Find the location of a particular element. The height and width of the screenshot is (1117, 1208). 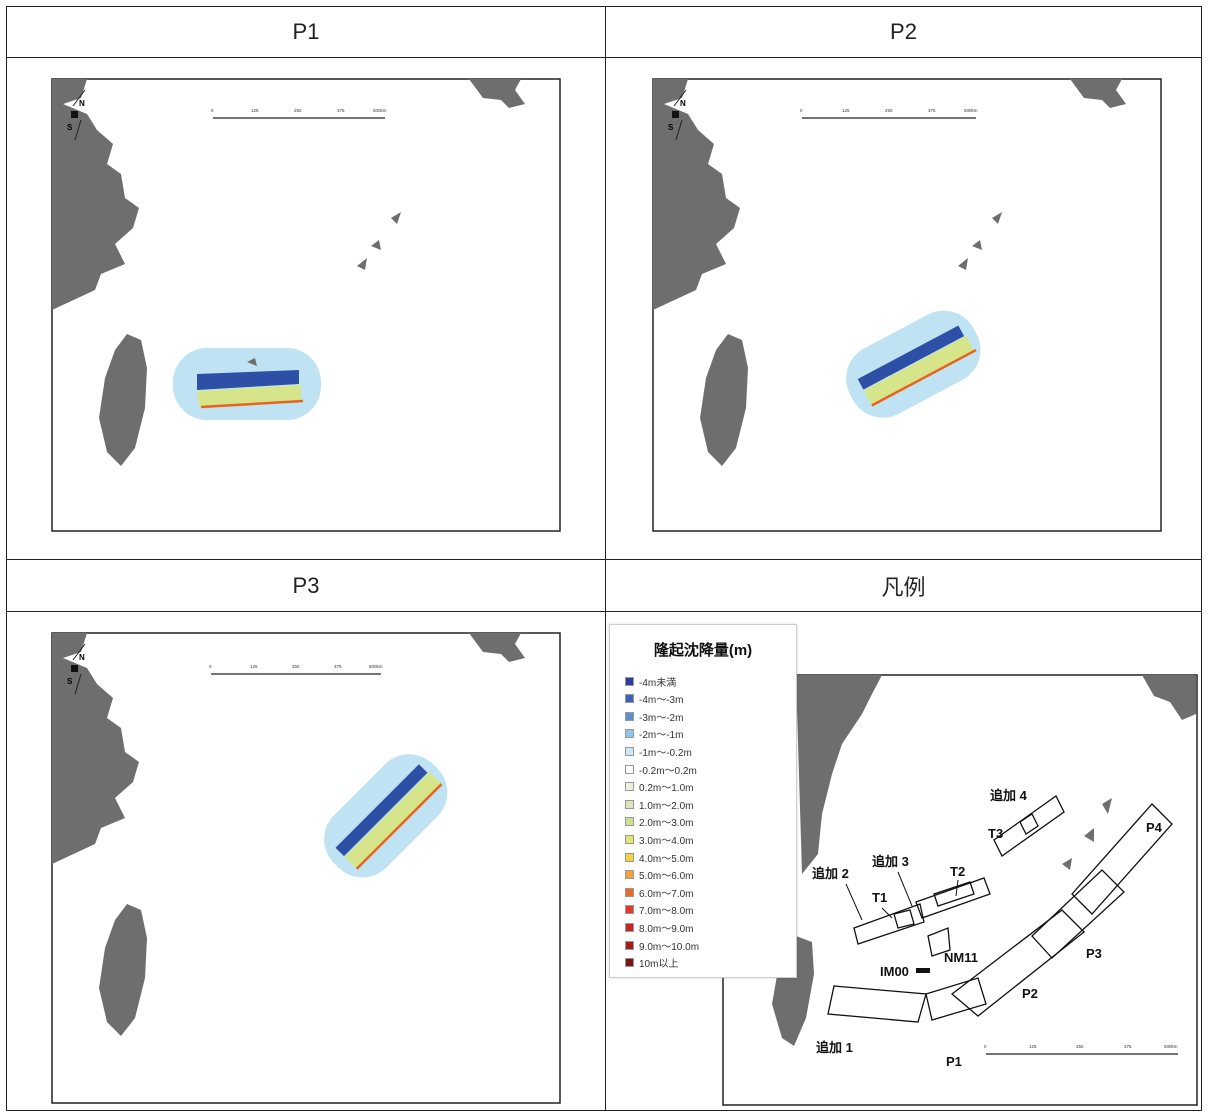

label-p1: P1 is located at coordinates (954, 1061).